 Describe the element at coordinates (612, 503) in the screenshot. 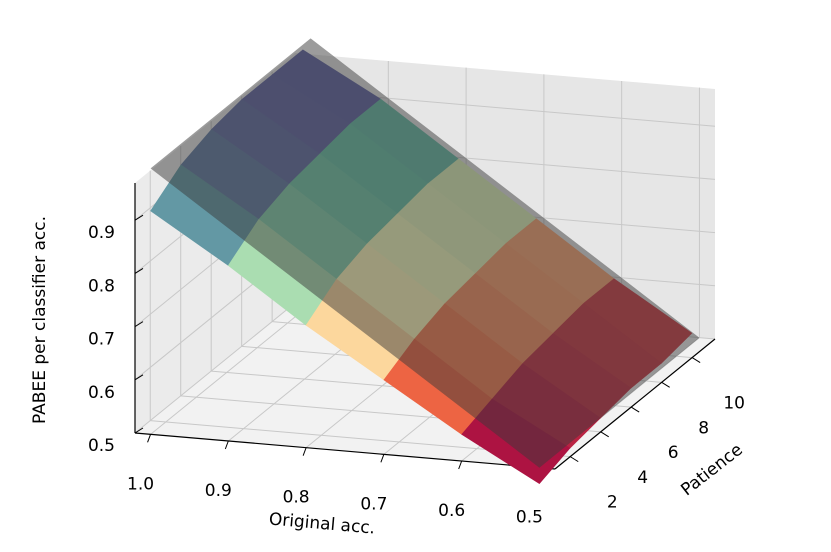

I see `y-tick-label: 2` at that location.